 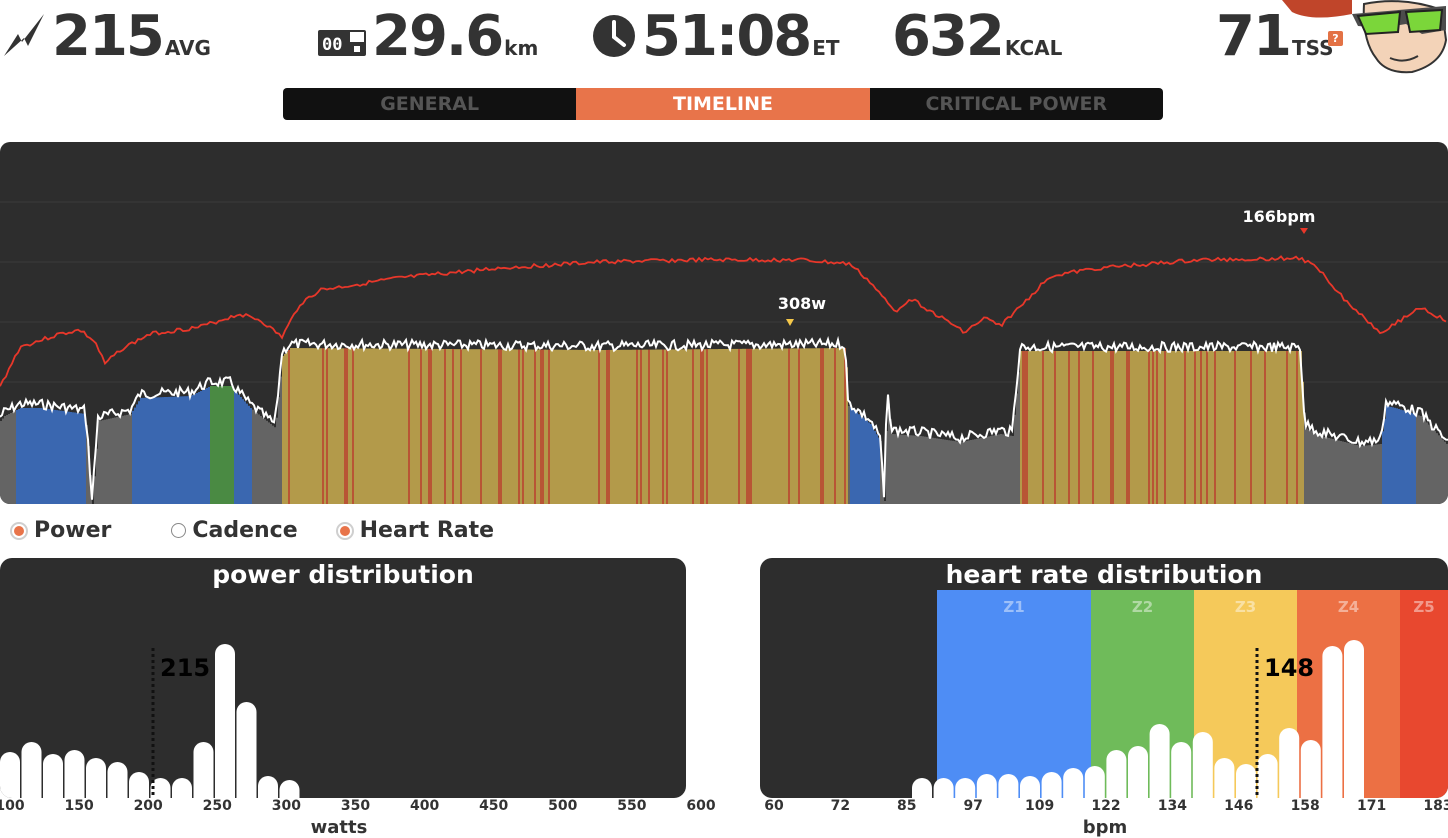 I want to click on power-dist-bar, so click(x=160, y=788).